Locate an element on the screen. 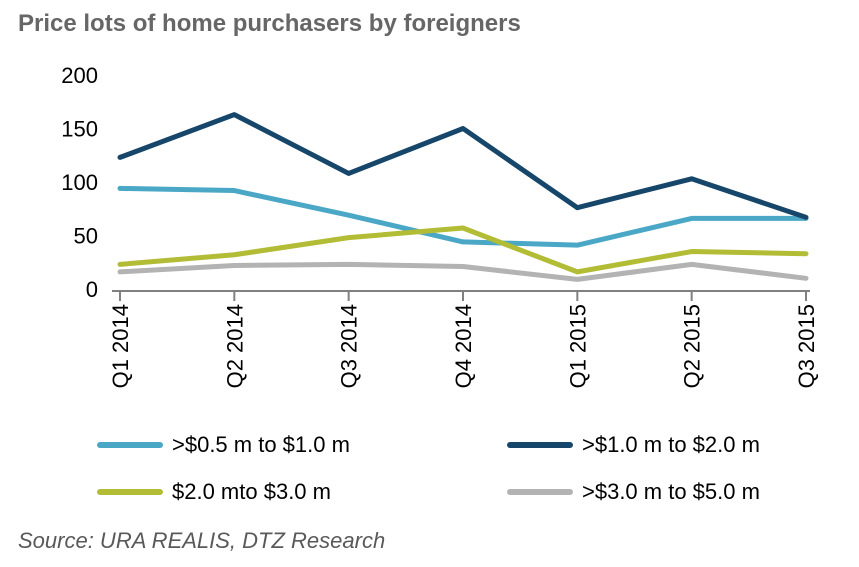 This screenshot has height=567, width=859. source-note: Source: URA REALIS, DTZ Research is located at coordinates (202, 540).